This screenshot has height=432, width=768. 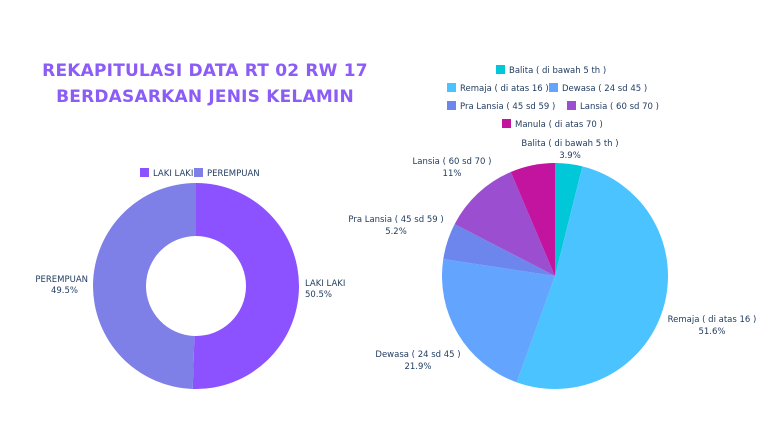 What do you see at coordinates (604, 89) in the screenshot?
I see `pie-legend-3-label: Dewasa ( 24 sd 45 )` at bounding box center [604, 89].